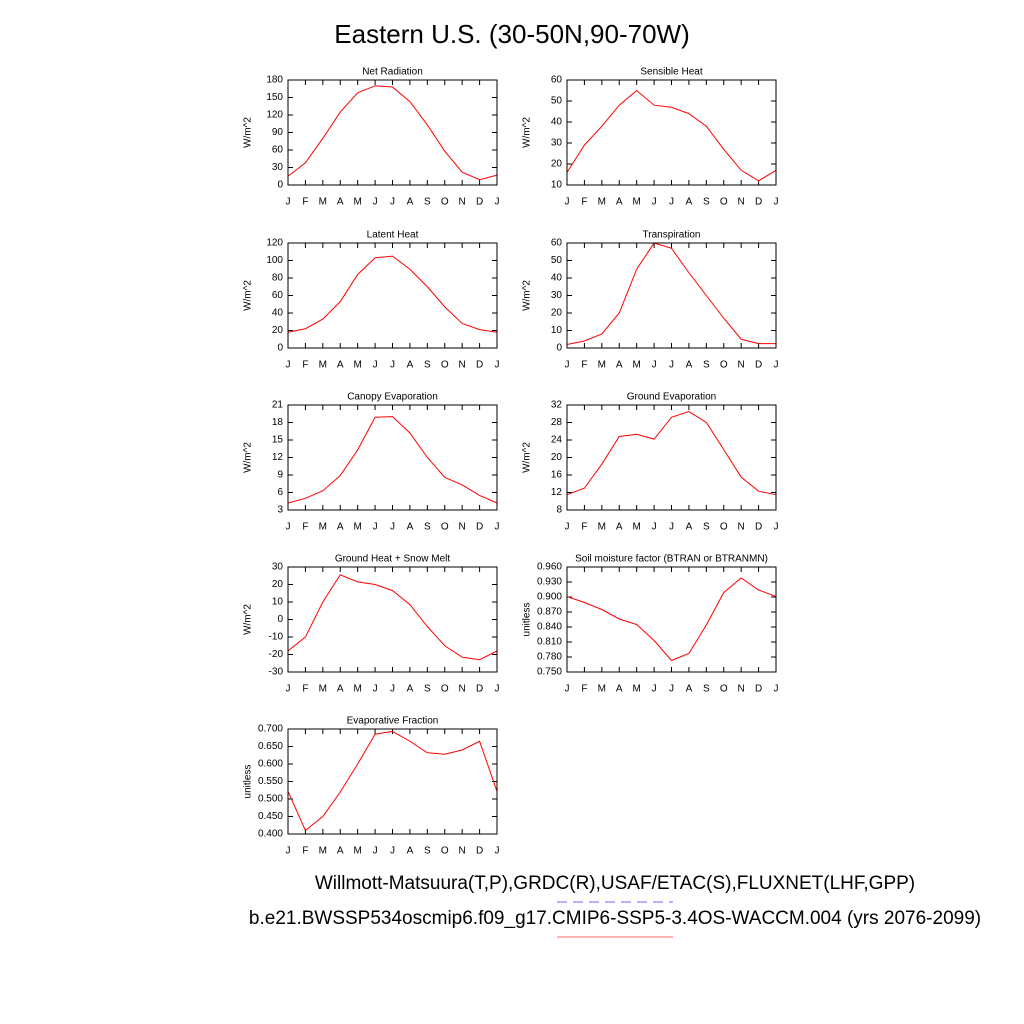  I want to click on y-tick-label: 0.600, so click(270, 764).